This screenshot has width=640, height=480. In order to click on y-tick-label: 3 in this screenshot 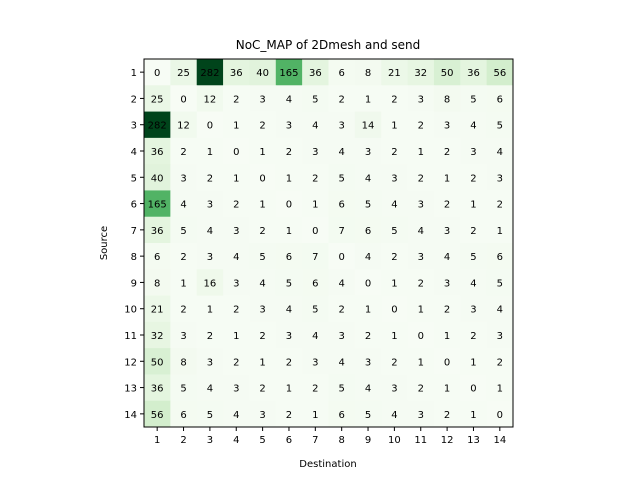, I will do `click(134, 126)`.